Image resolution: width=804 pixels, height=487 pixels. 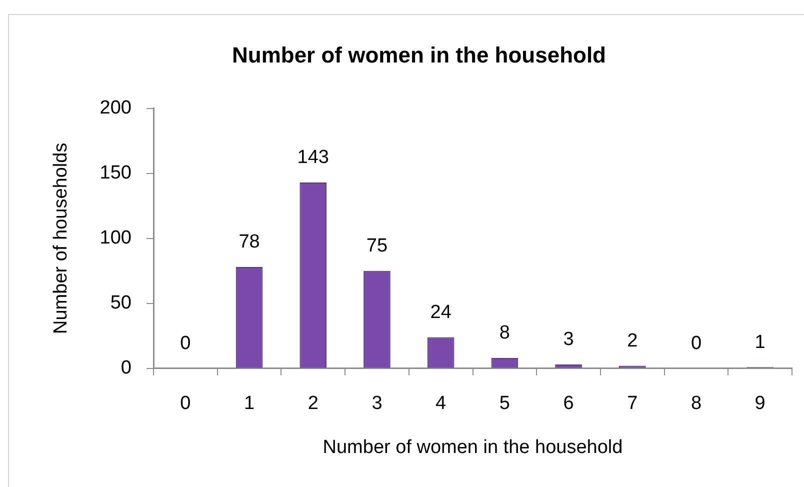 I want to click on y-tick-label: 100, so click(x=116, y=238).